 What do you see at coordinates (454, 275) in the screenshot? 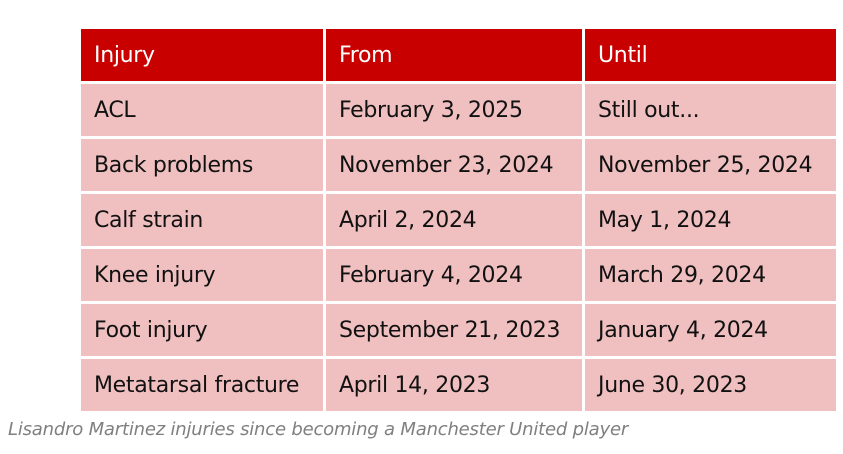
I see `cell-from: February 4, 2024` at bounding box center [454, 275].